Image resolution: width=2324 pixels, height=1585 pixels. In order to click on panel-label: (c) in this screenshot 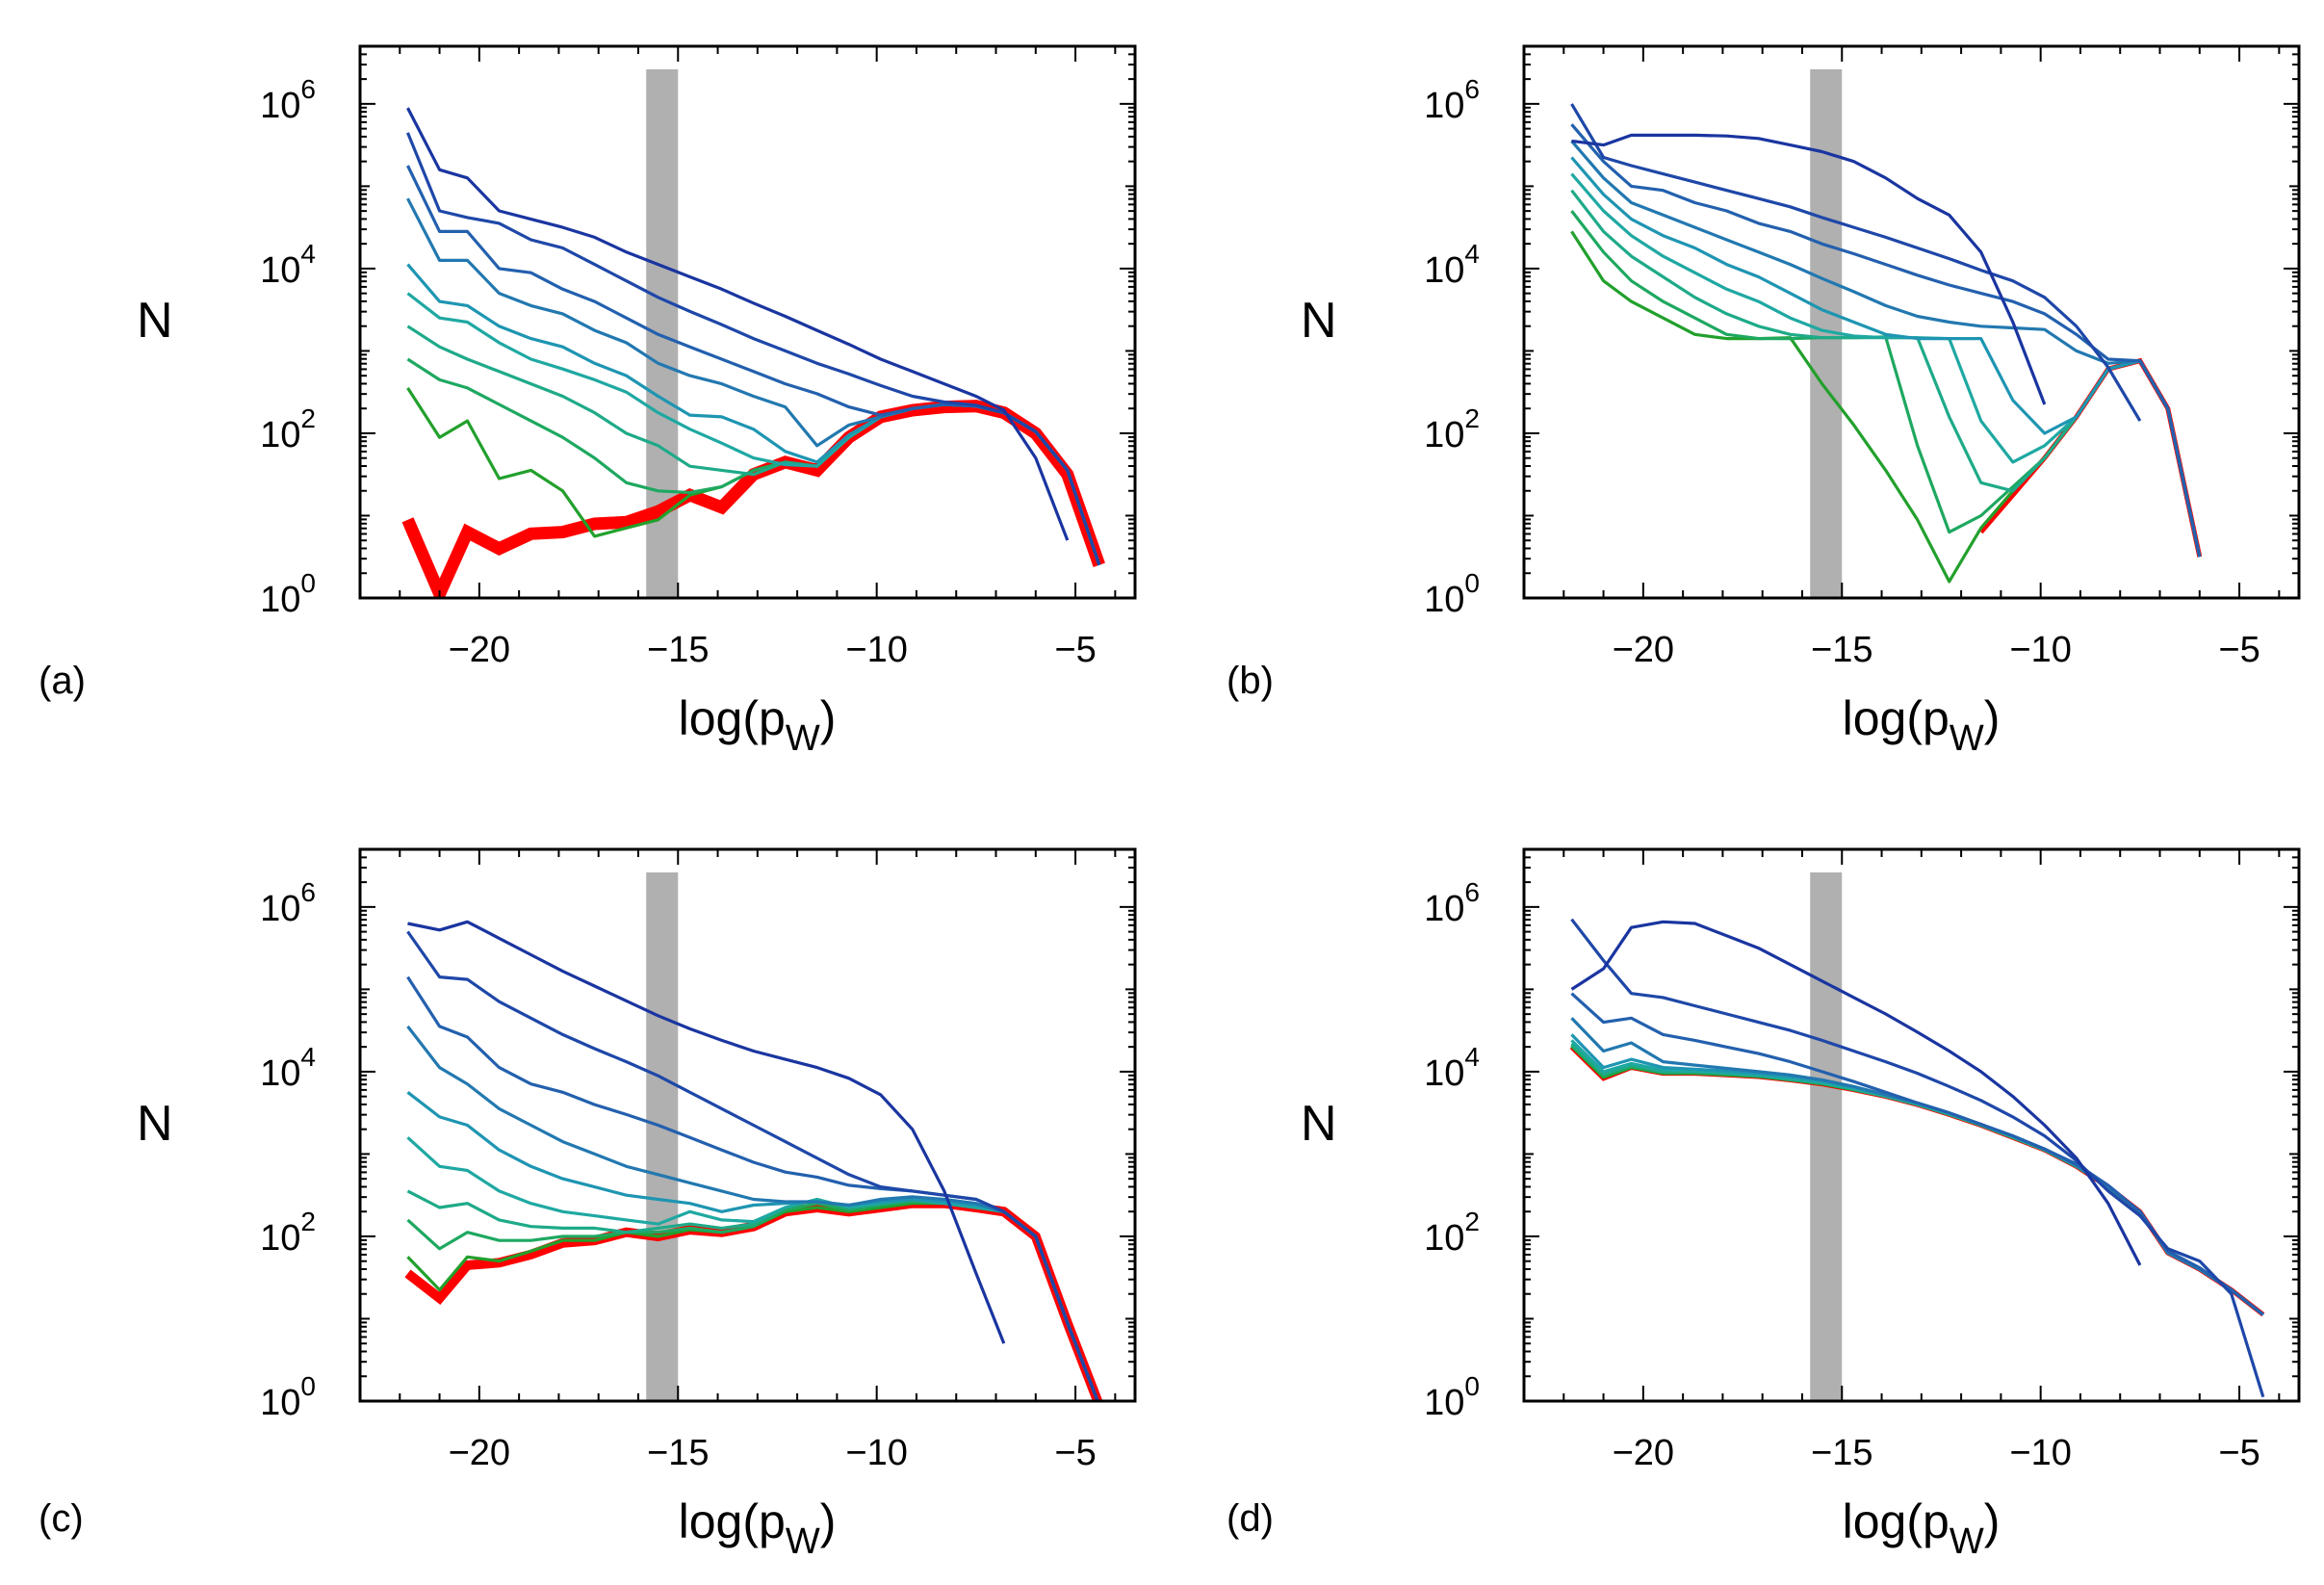, I will do `click(61, 1519)`.